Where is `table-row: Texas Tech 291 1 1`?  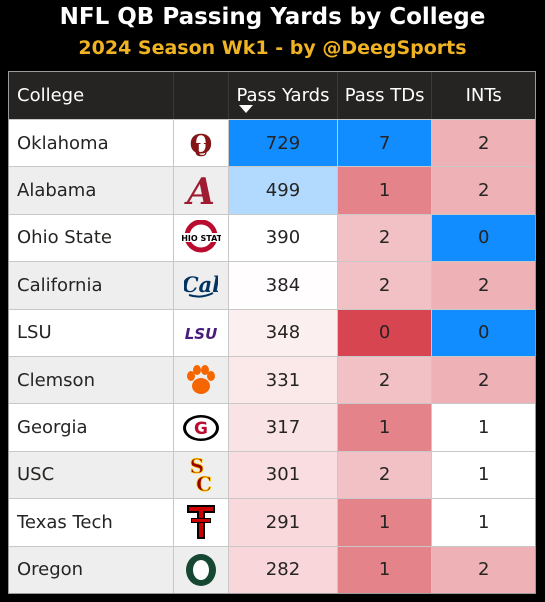
table-row: Texas Tech 291 1 1 is located at coordinates (272, 522).